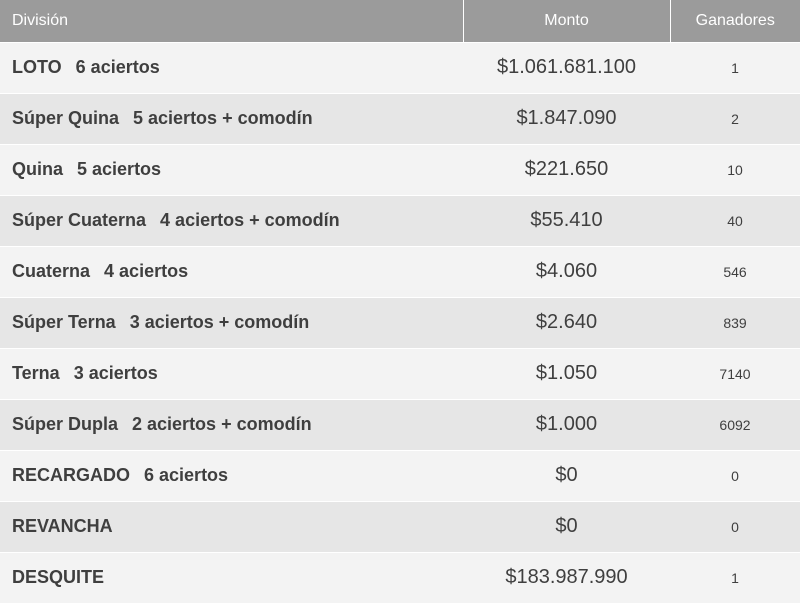 This screenshot has height=603, width=800. What do you see at coordinates (146, 271) in the screenshot?
I see `division-aciertos: 4 aciertos` at bounding box center [146, 271].